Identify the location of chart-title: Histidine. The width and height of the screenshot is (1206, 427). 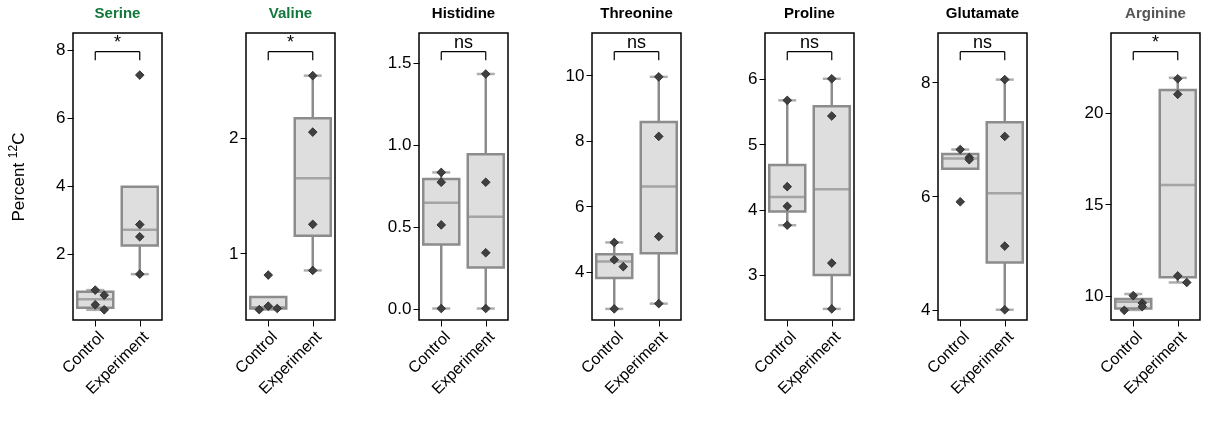
(463, 12).